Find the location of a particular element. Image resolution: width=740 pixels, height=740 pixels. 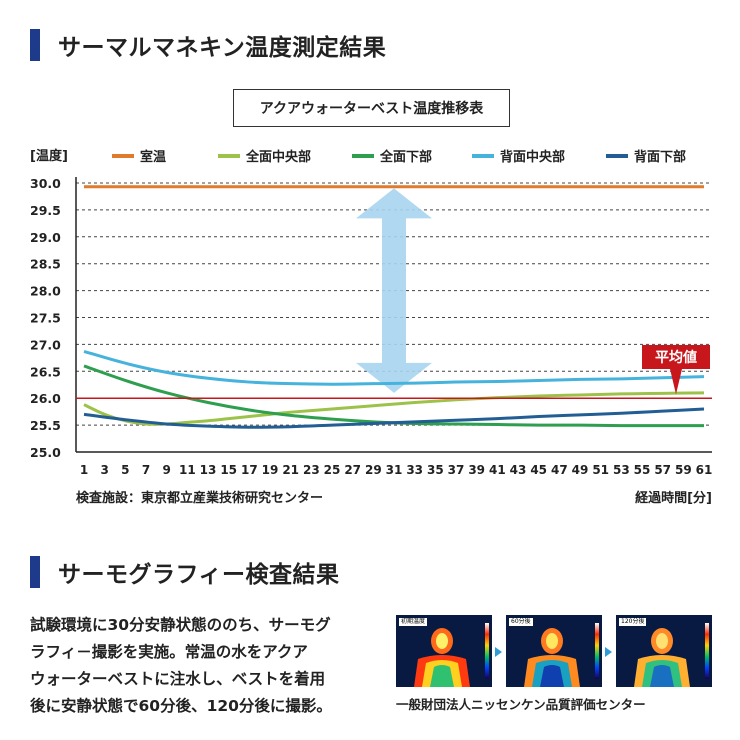

average-line: 平均値 is located at coordinates (394, 372).